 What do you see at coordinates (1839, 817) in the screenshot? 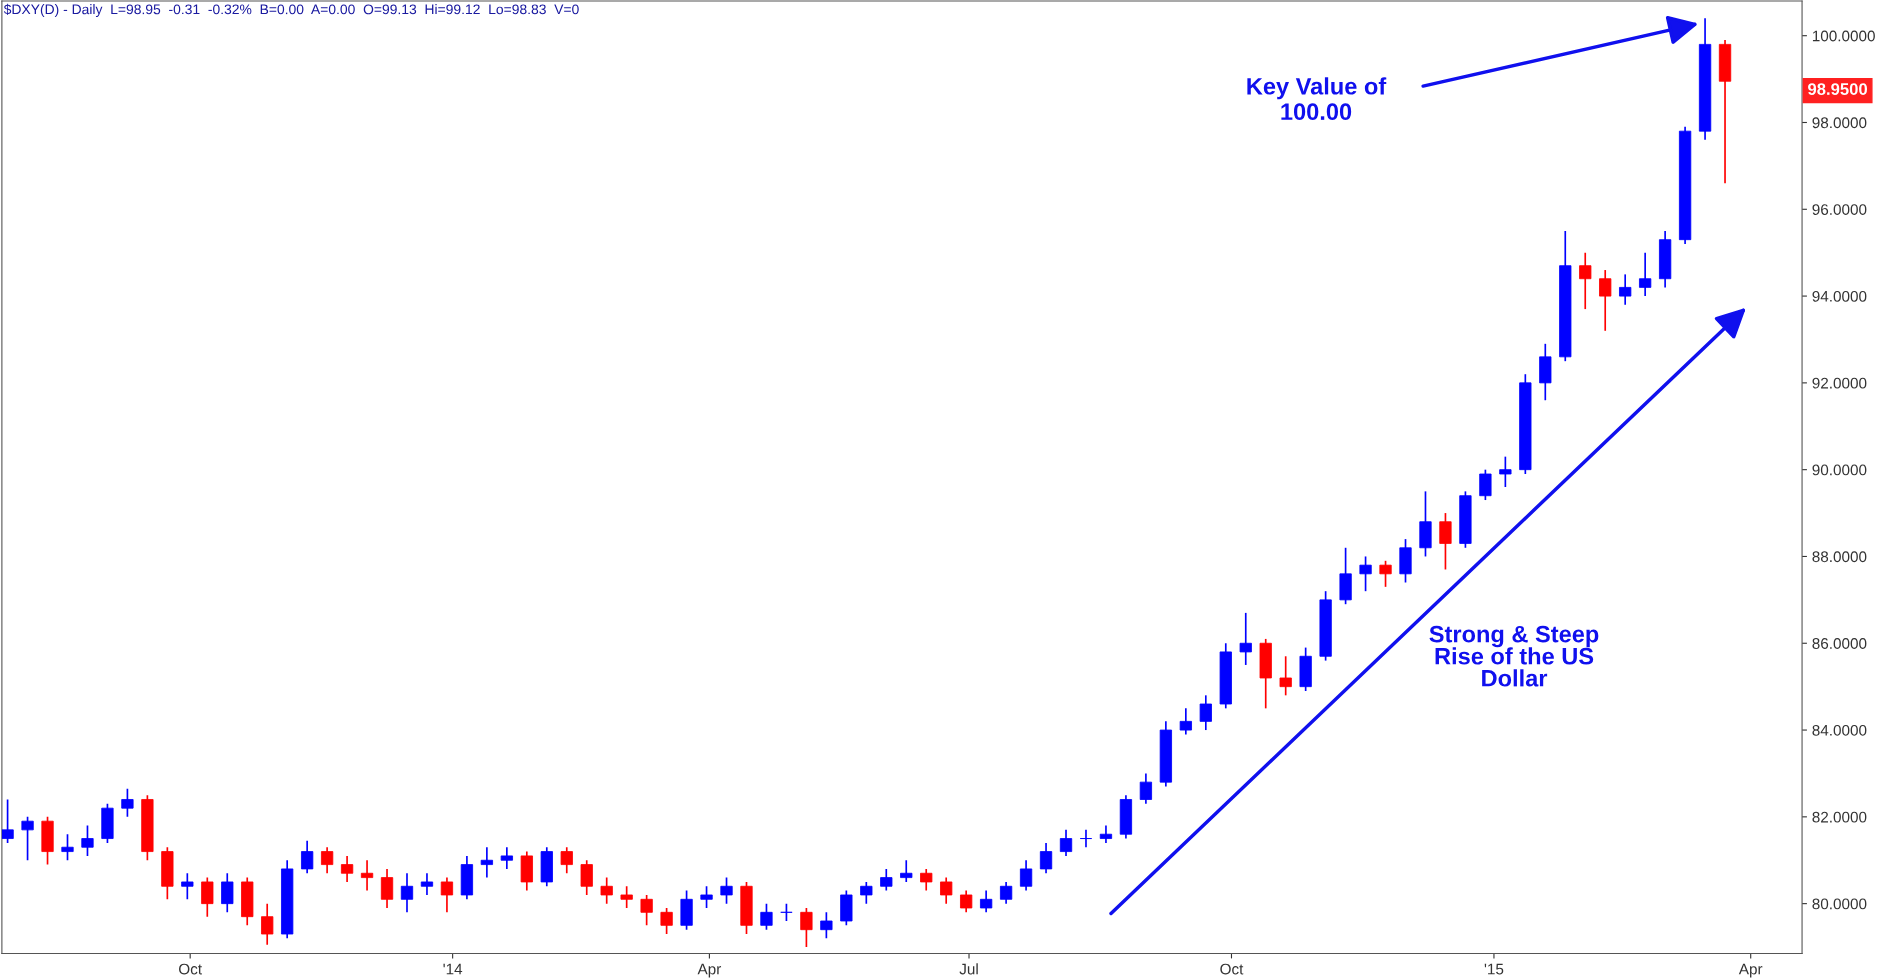
I see `y-tick-label: 82.0000` at bounding box center [1839, 817].